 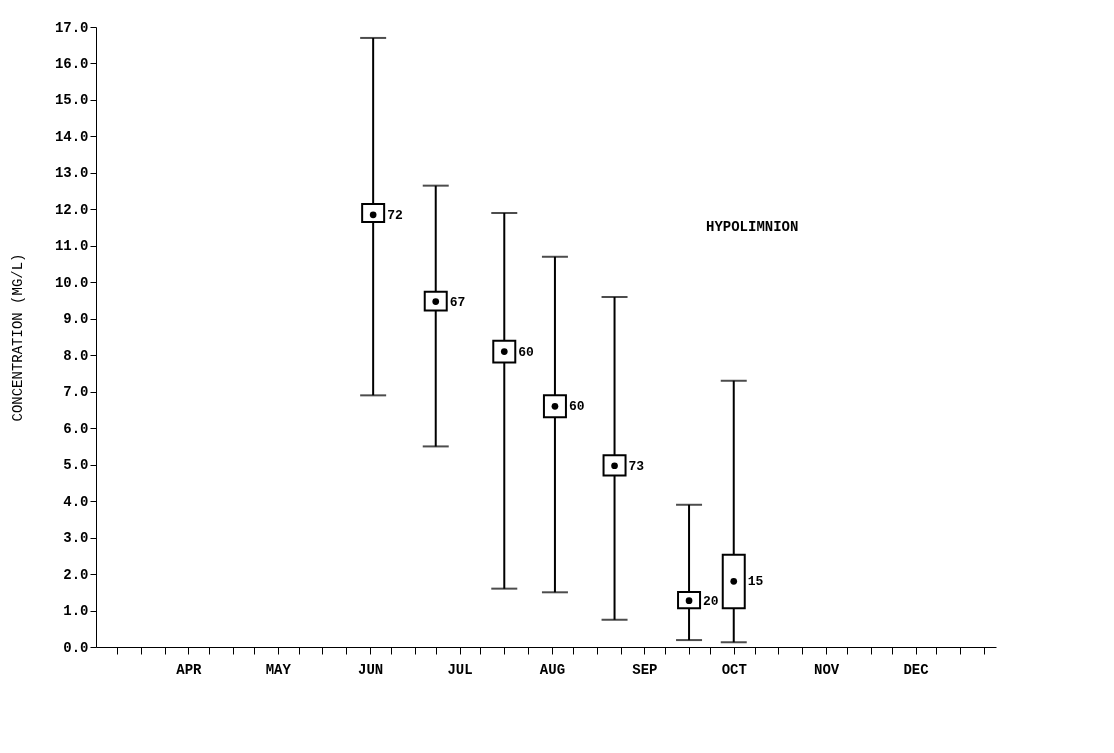 What do you see at coordinates (76, 574) in the screenshot?
I see `y-tick-label: 2.0` at bounding box center [76, 574].